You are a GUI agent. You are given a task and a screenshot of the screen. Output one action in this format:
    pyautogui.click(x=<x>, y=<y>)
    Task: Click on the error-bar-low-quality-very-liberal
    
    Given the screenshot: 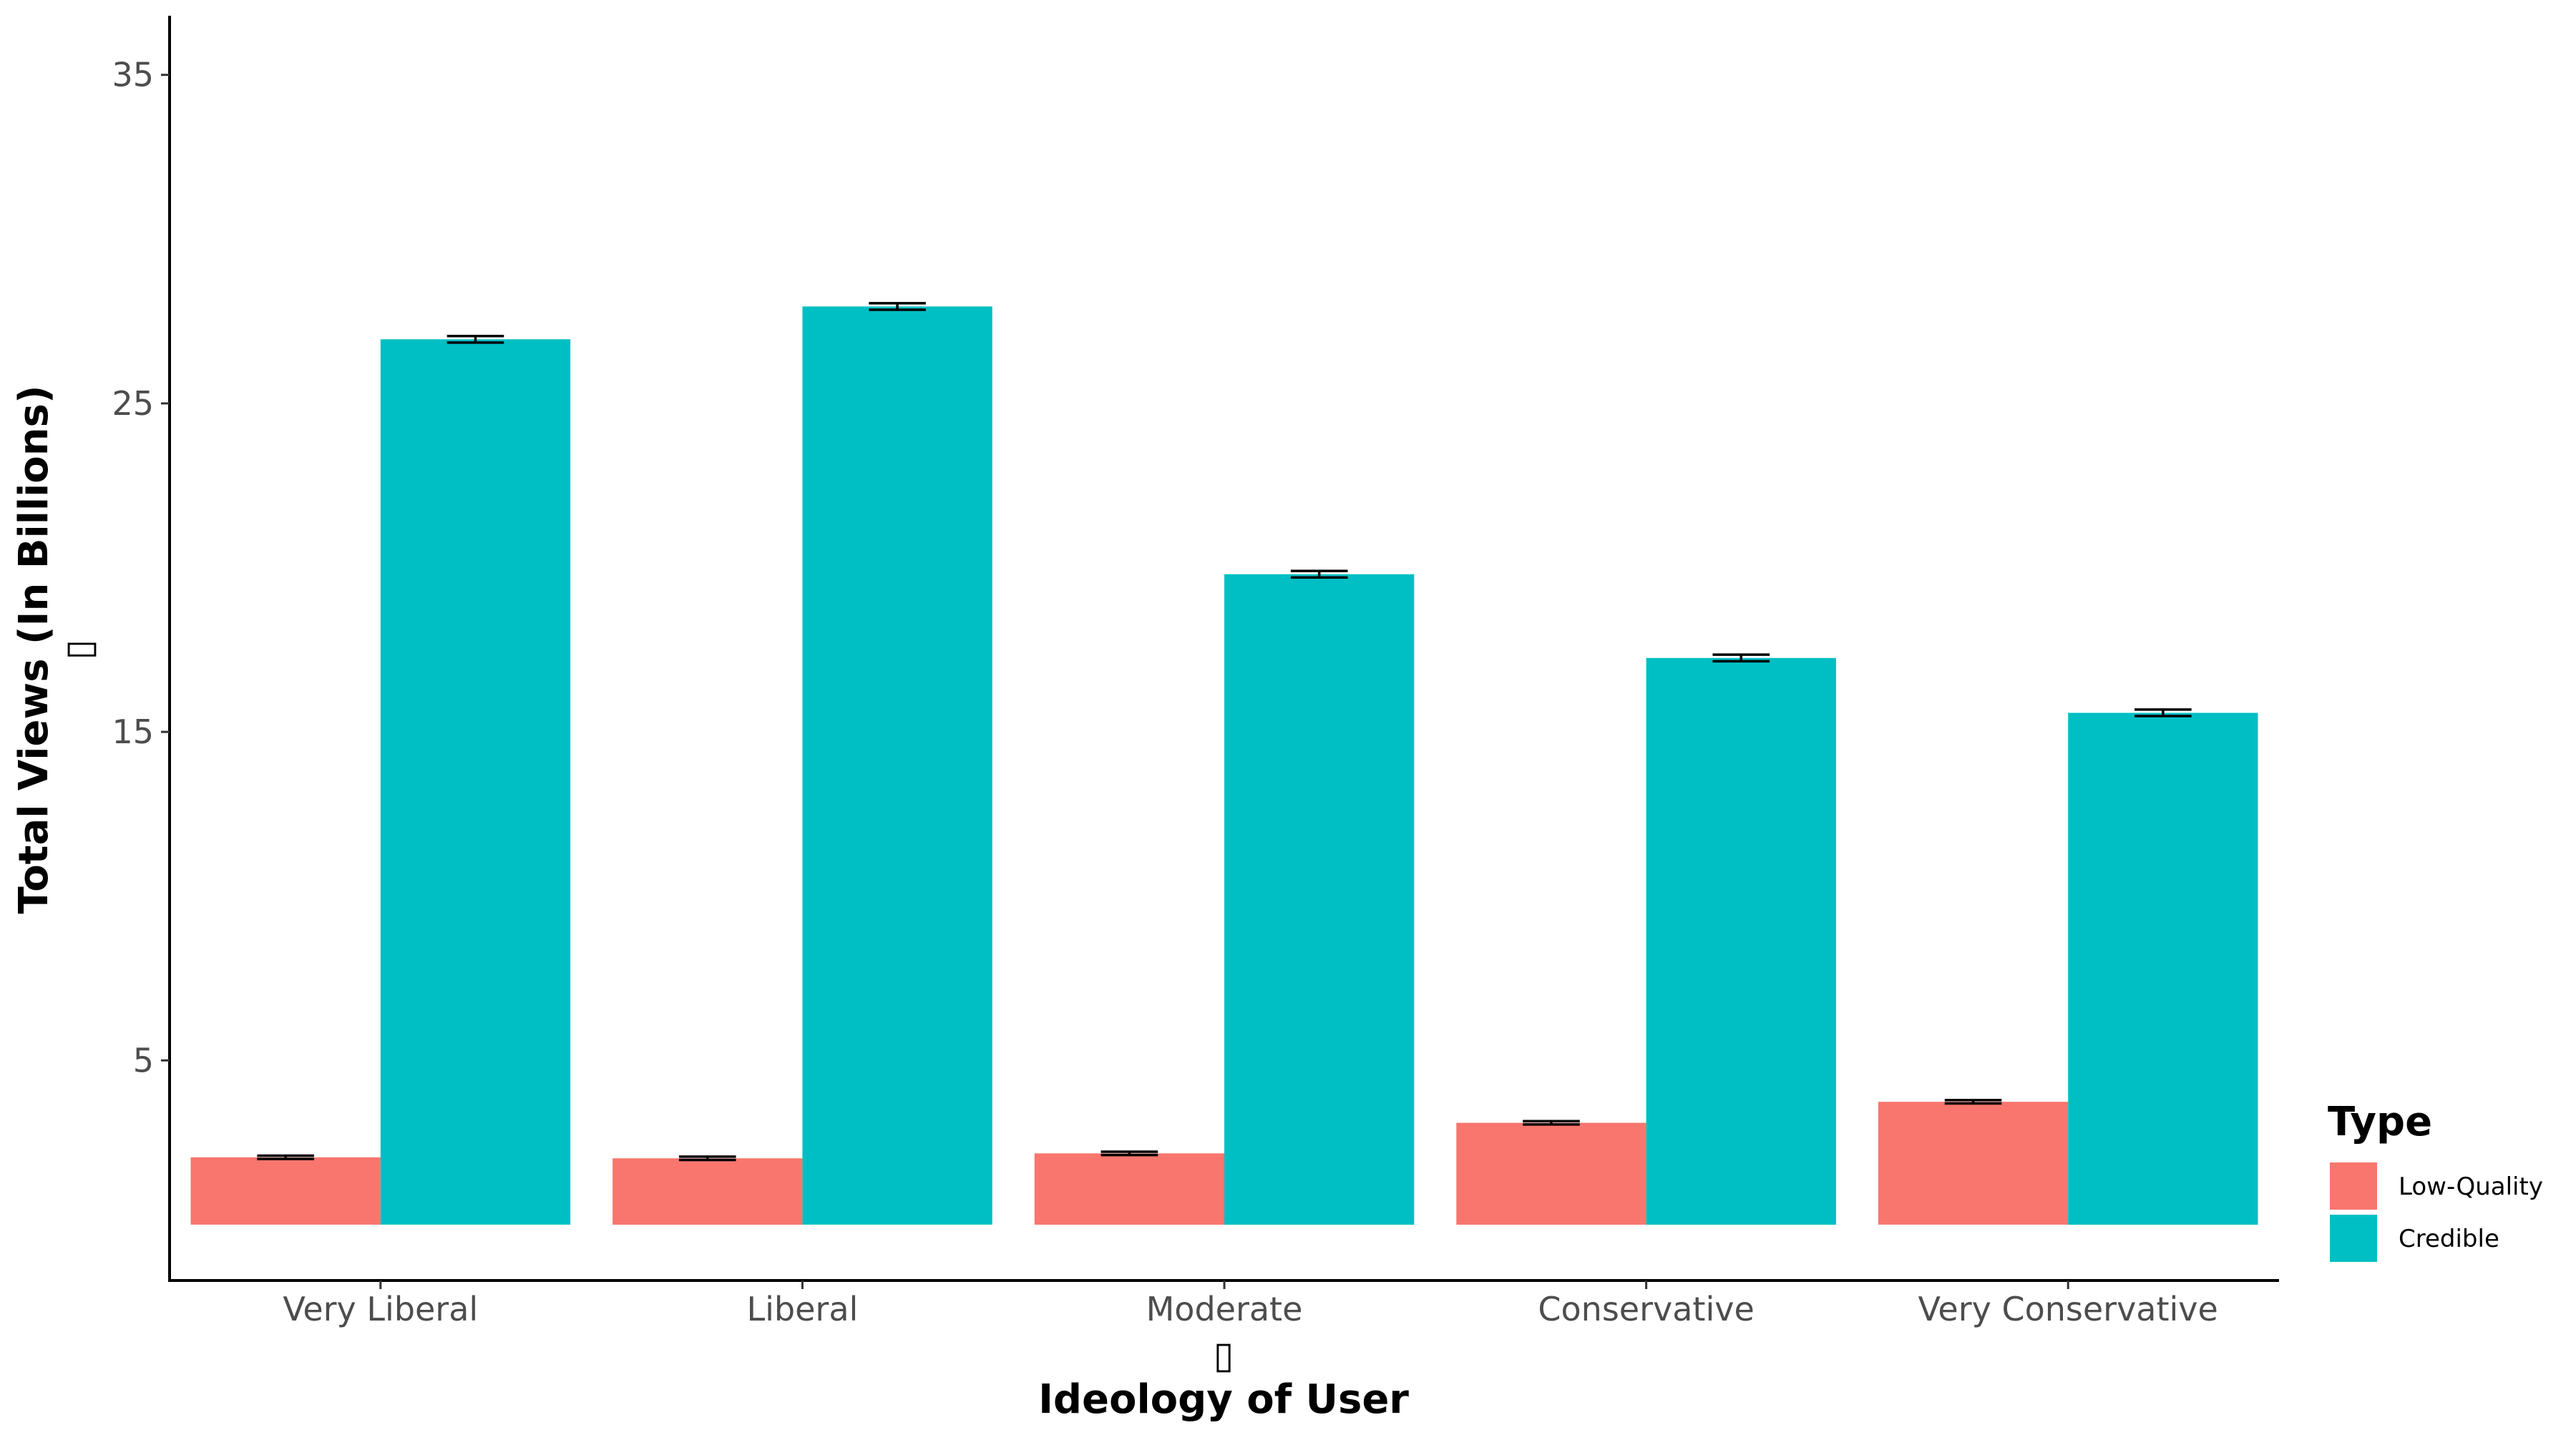 What is the action you would take?
    pyautogui.click(x=285, y=1157)
    